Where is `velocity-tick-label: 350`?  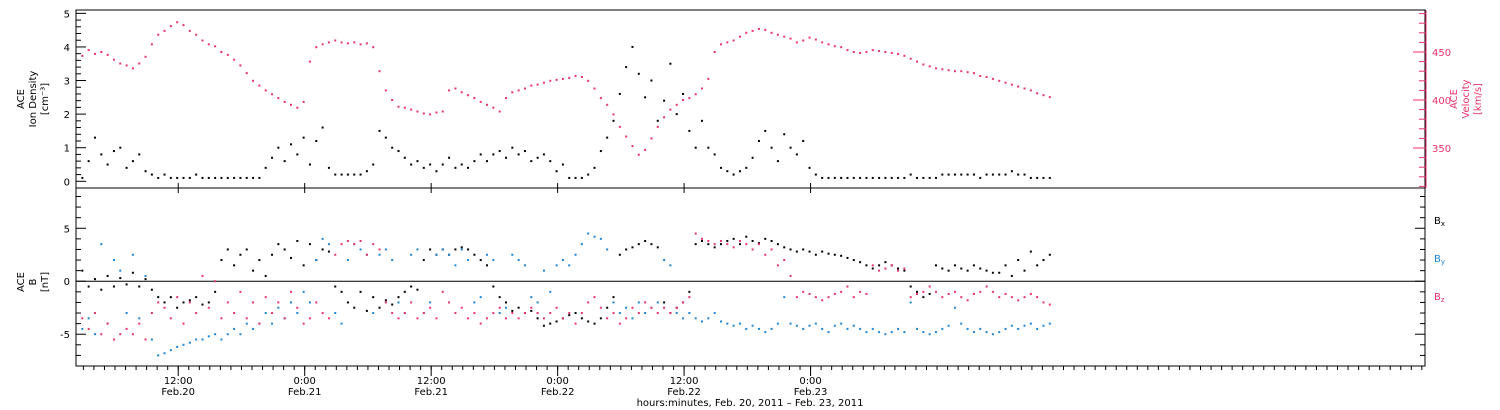 velocity-tick-label: 350 is located at coordinates (1441, 149).